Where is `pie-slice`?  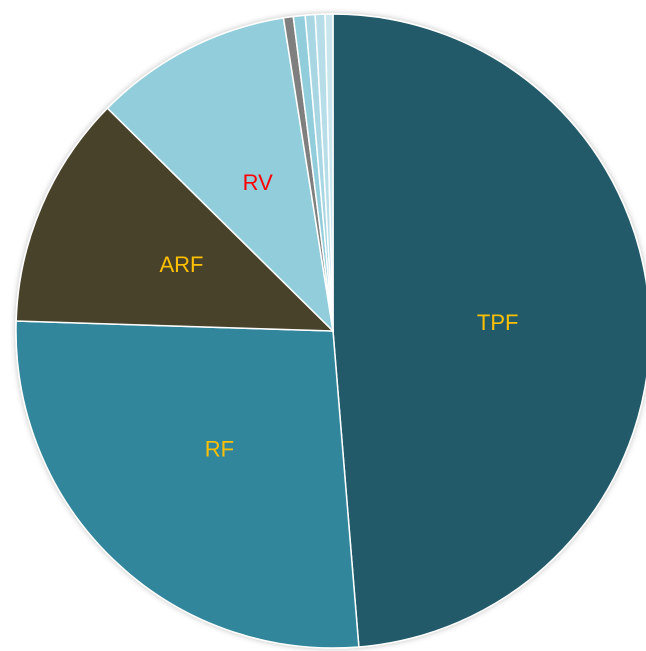 pie-slice is located at coordinates (329, 172).